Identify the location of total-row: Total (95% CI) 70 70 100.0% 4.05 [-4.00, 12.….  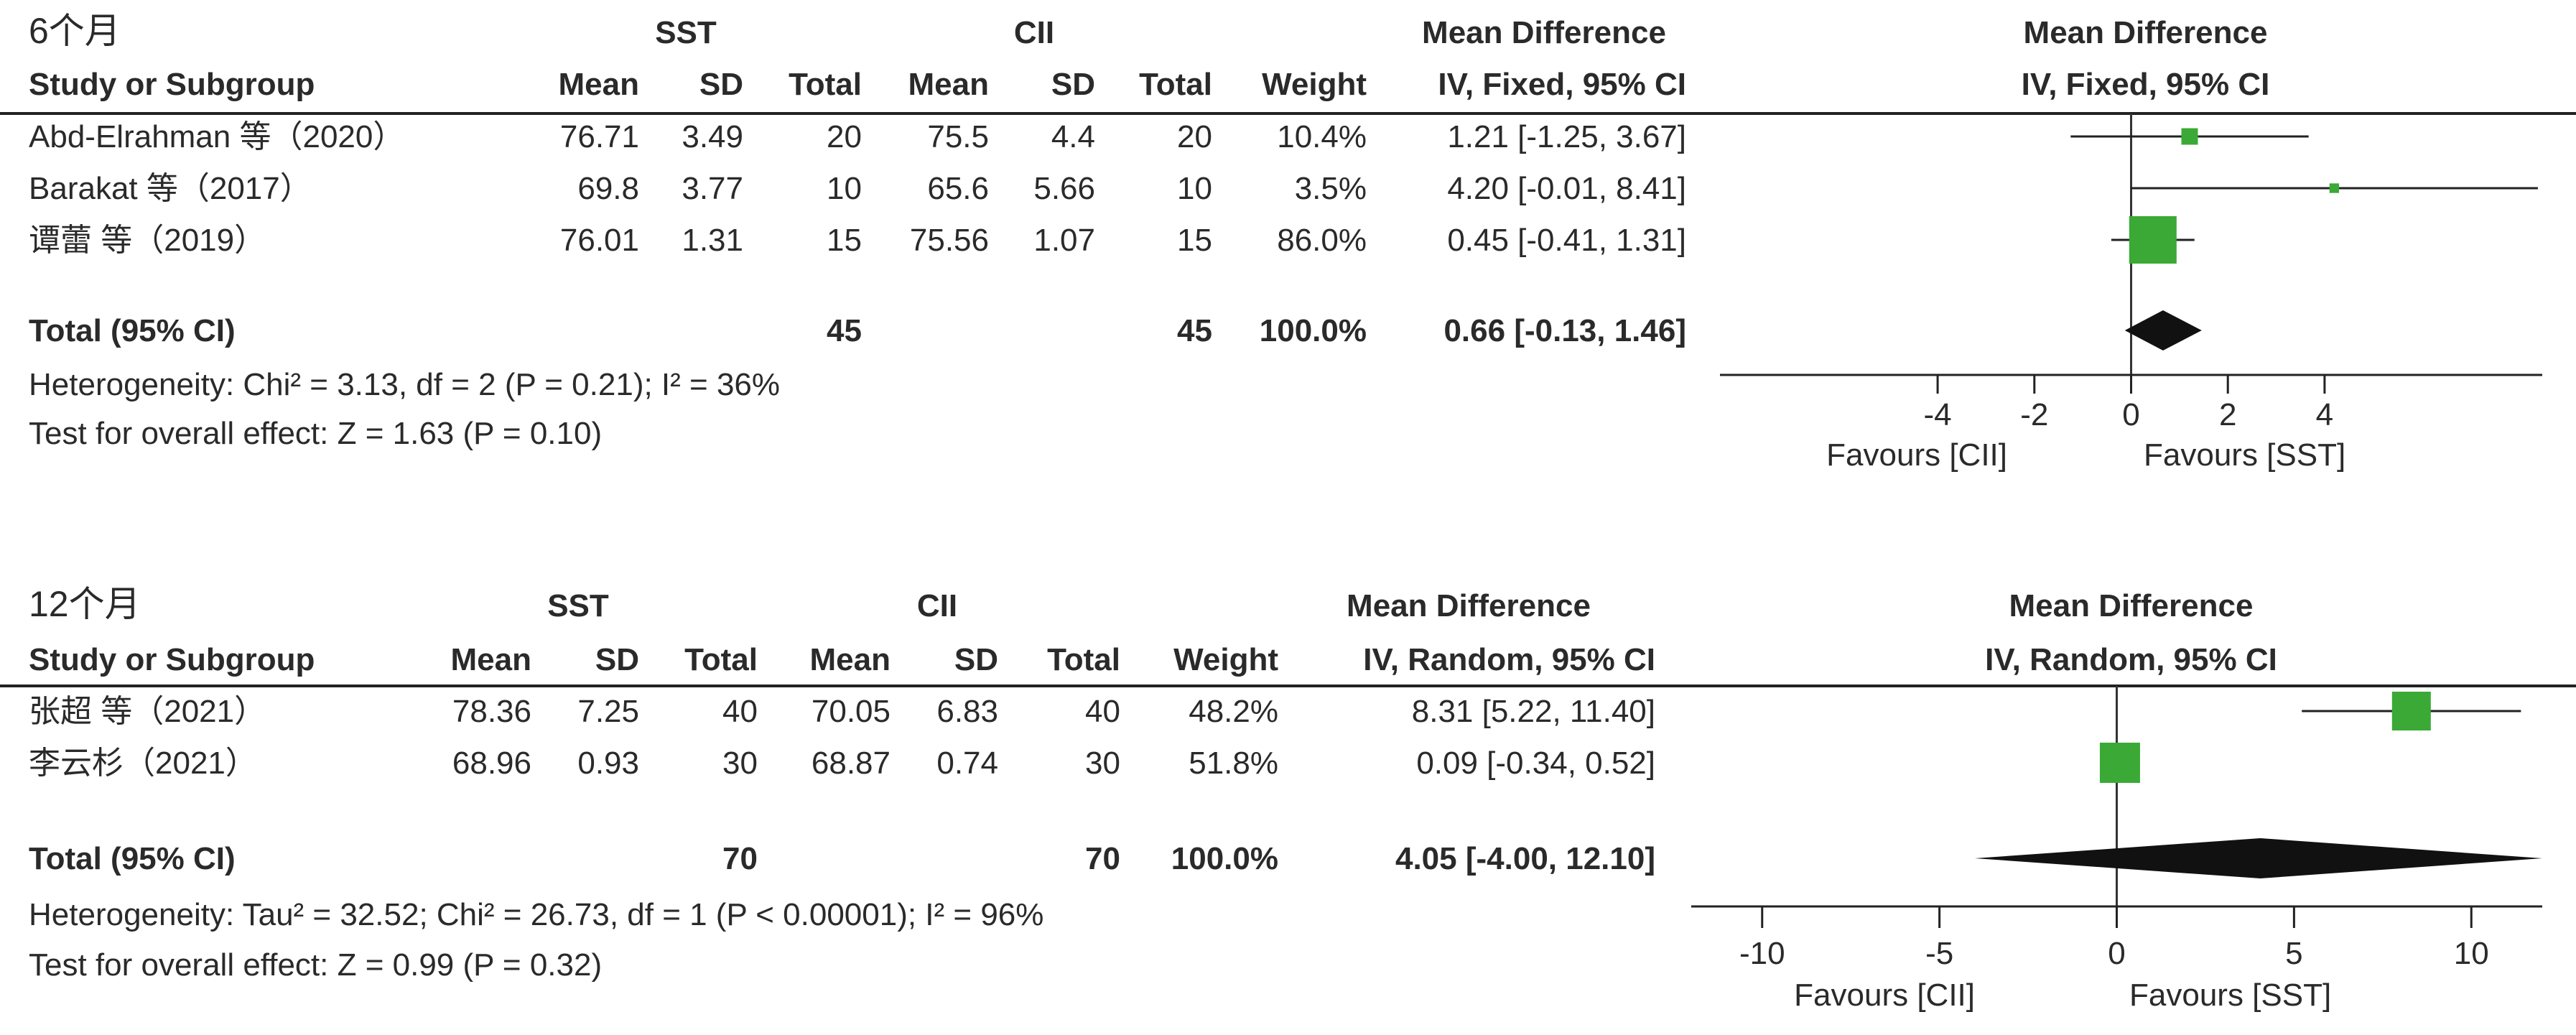
(1285, 858).